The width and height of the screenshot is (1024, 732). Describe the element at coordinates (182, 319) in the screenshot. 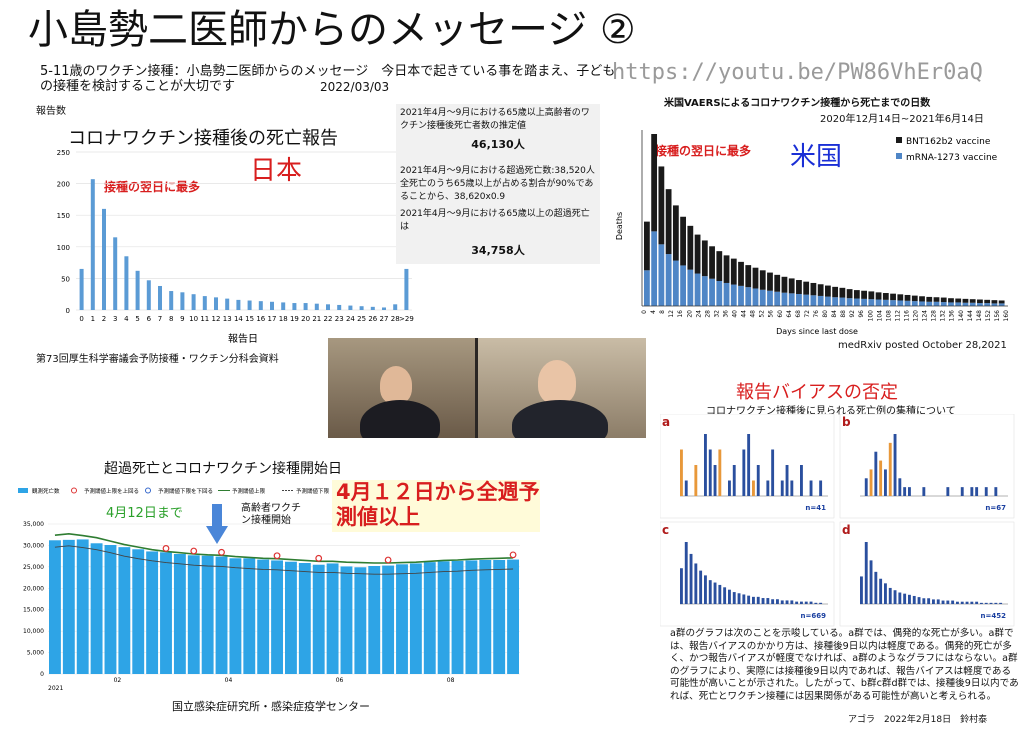

I see `japan-xtick: 9` at that location.